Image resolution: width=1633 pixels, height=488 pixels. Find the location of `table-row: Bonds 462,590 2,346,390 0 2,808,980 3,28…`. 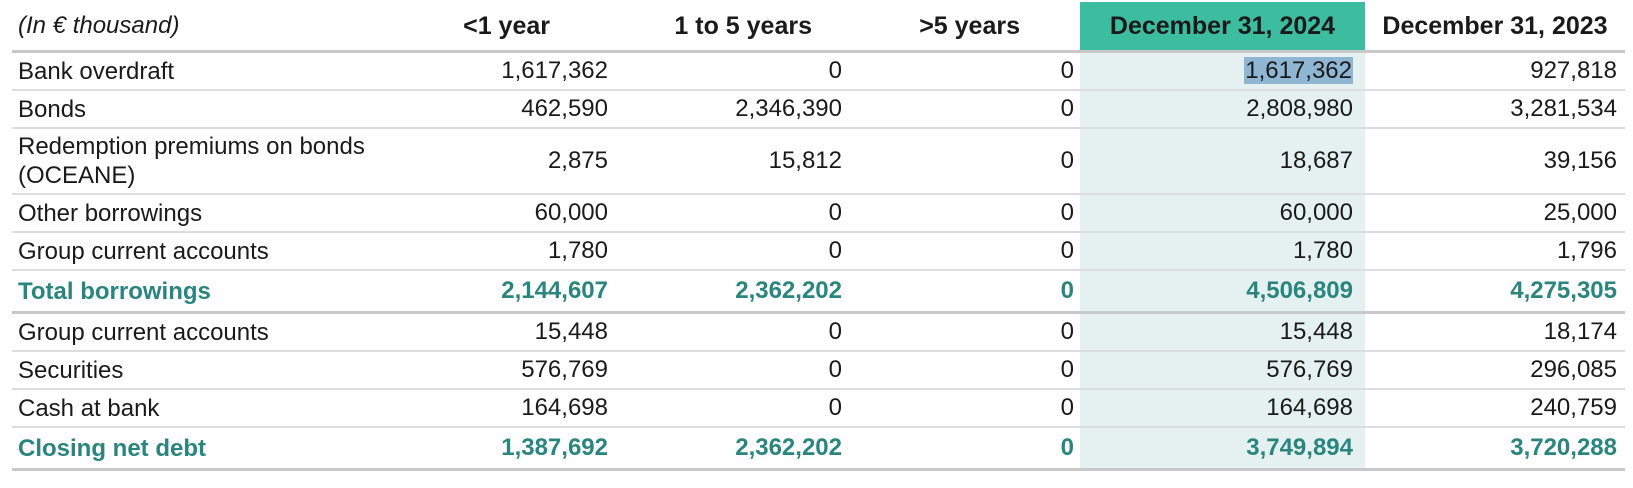

table-row: Bonds 462,590 2,346,390 0 2,808,980 3,28… is located at coordinates (818, 109).